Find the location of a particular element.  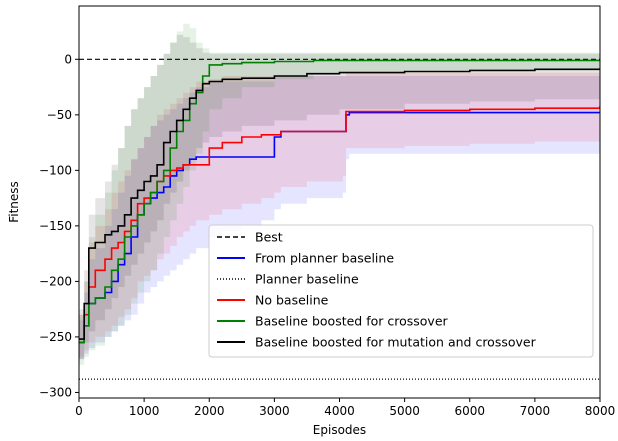

x-tick-label: 2000 is located at coordinates (209, 411).